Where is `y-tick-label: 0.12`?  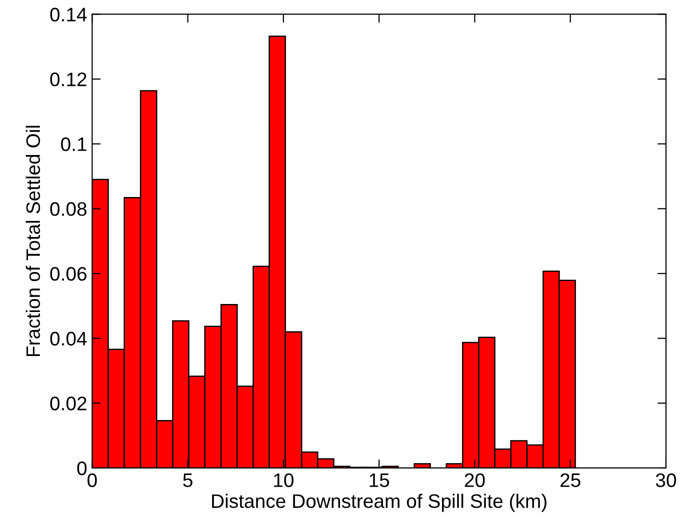 y-tick-label: 0.12 is located at coordinates (68, 79).